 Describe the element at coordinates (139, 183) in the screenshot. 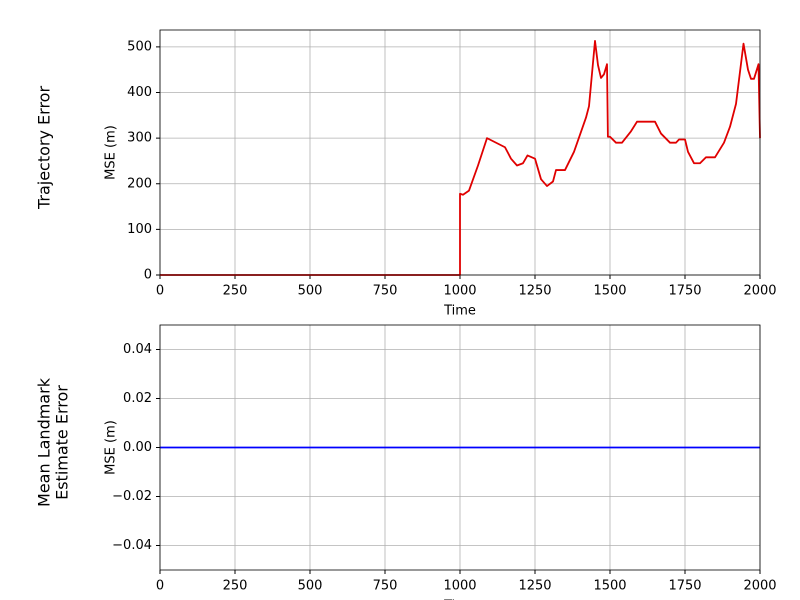

I see `y-tick-label: 200` at that location.